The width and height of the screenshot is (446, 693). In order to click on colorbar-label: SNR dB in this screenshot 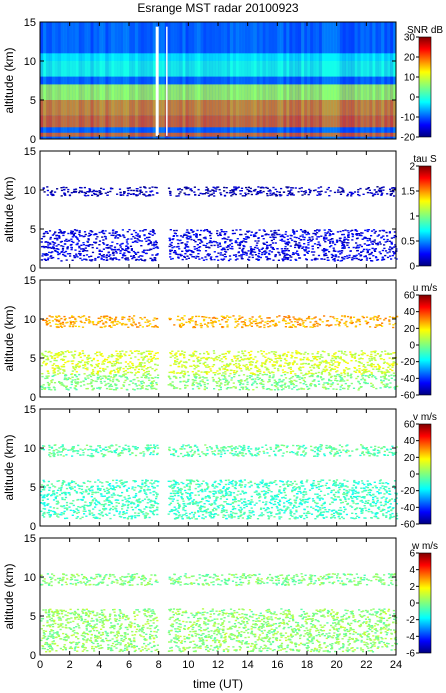, I will do `click(425, 30)`.